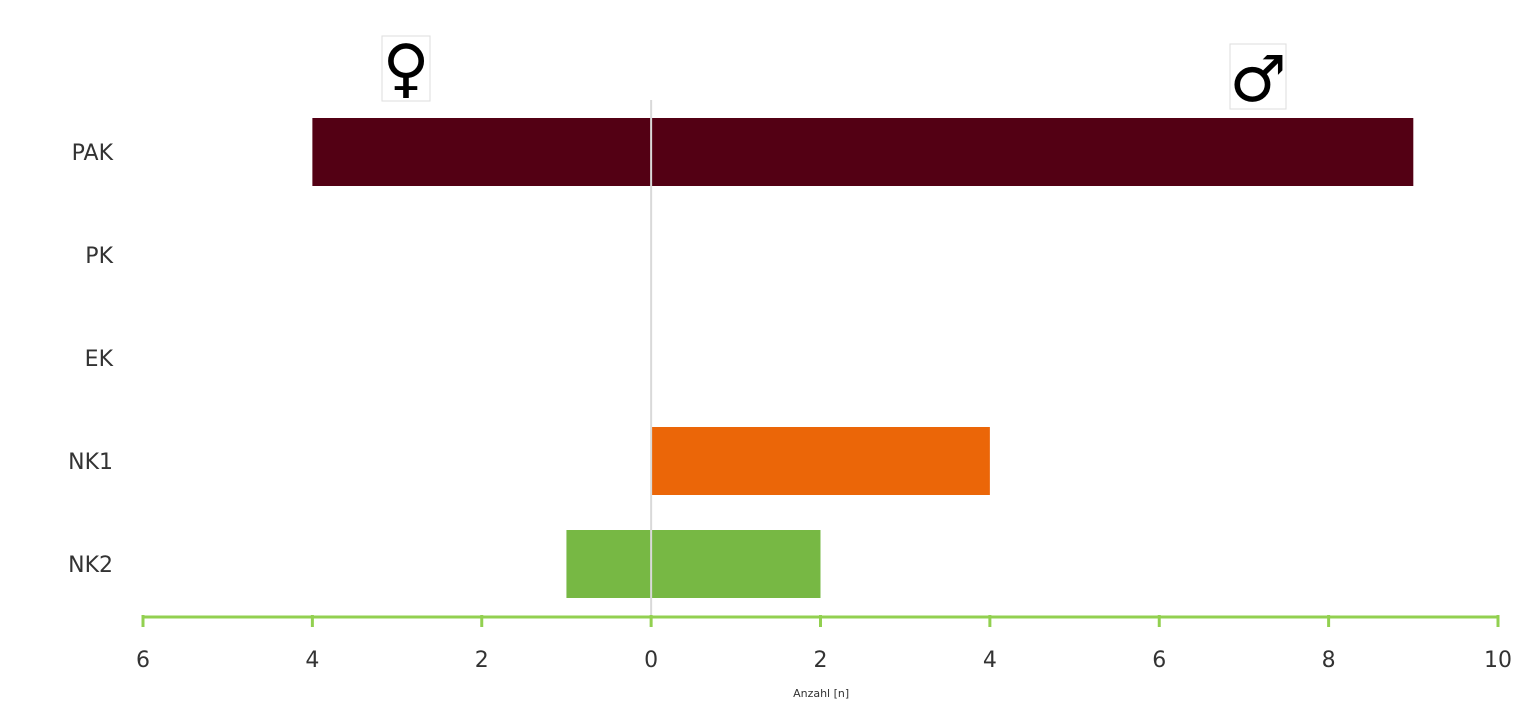  I want to click on category-labels: PAK PK EK NK1 NK2, so click(90, 359).